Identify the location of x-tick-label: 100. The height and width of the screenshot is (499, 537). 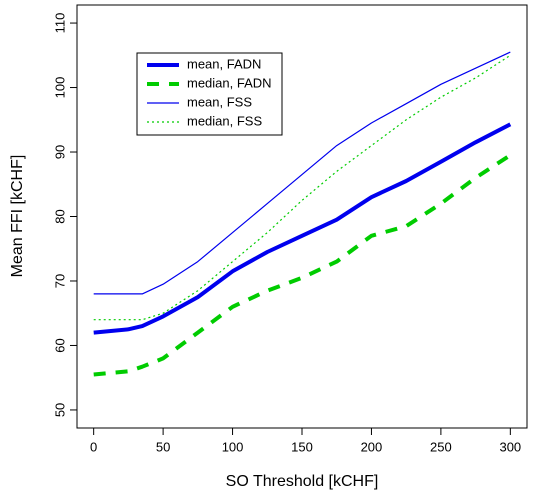
(233, 446).